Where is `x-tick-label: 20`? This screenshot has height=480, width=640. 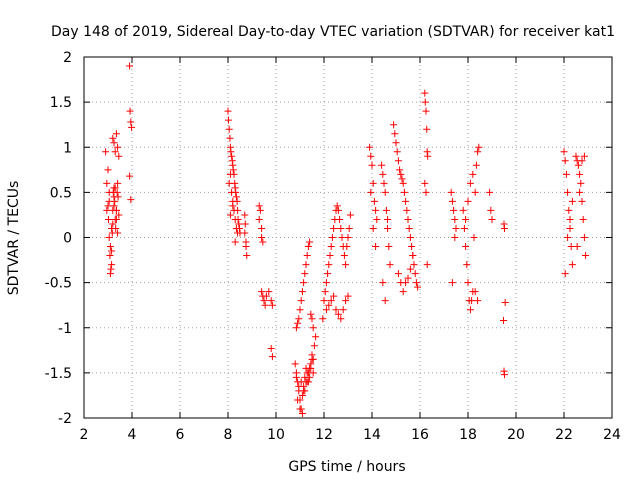
x-tick-label: 20 is located at coordinates (516, 435).